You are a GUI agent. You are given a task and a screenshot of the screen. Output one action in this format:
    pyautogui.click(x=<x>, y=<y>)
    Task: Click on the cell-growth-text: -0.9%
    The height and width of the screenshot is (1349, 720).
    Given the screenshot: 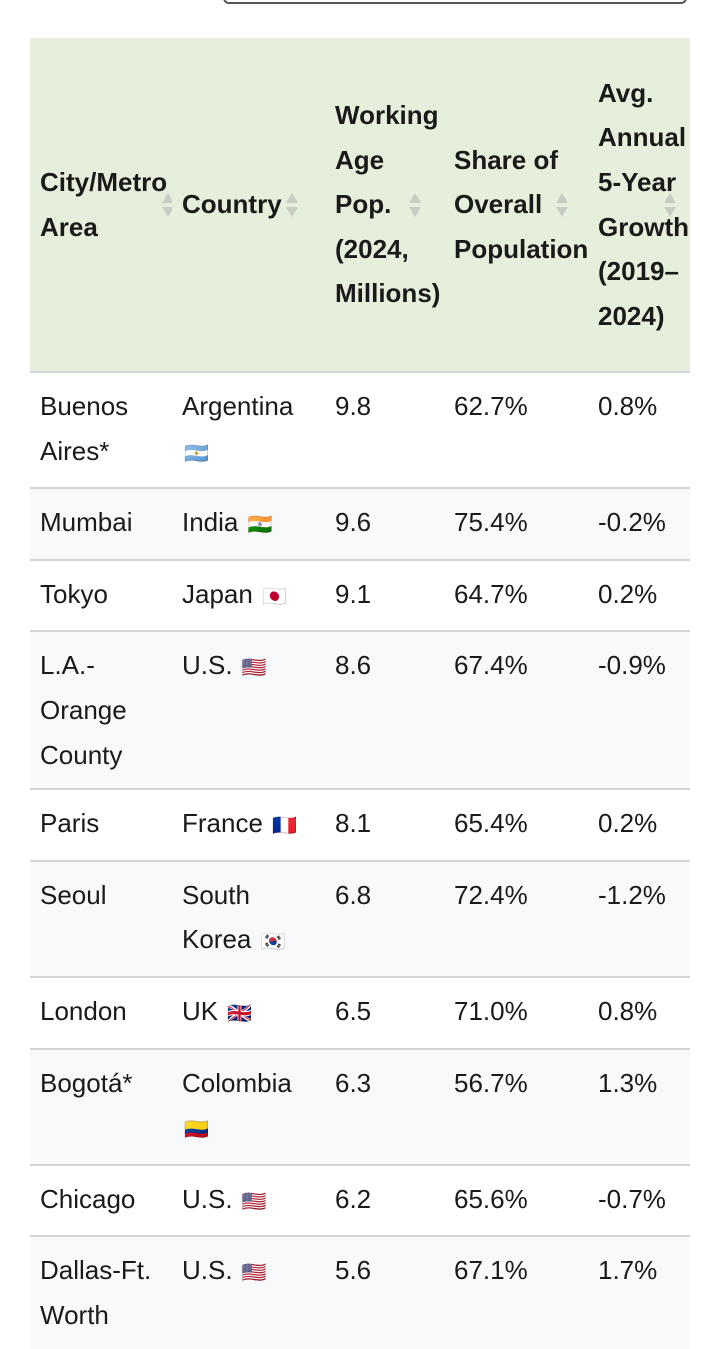 What is the action you would take?
    pyautogui.click(x=632, y=665)
    